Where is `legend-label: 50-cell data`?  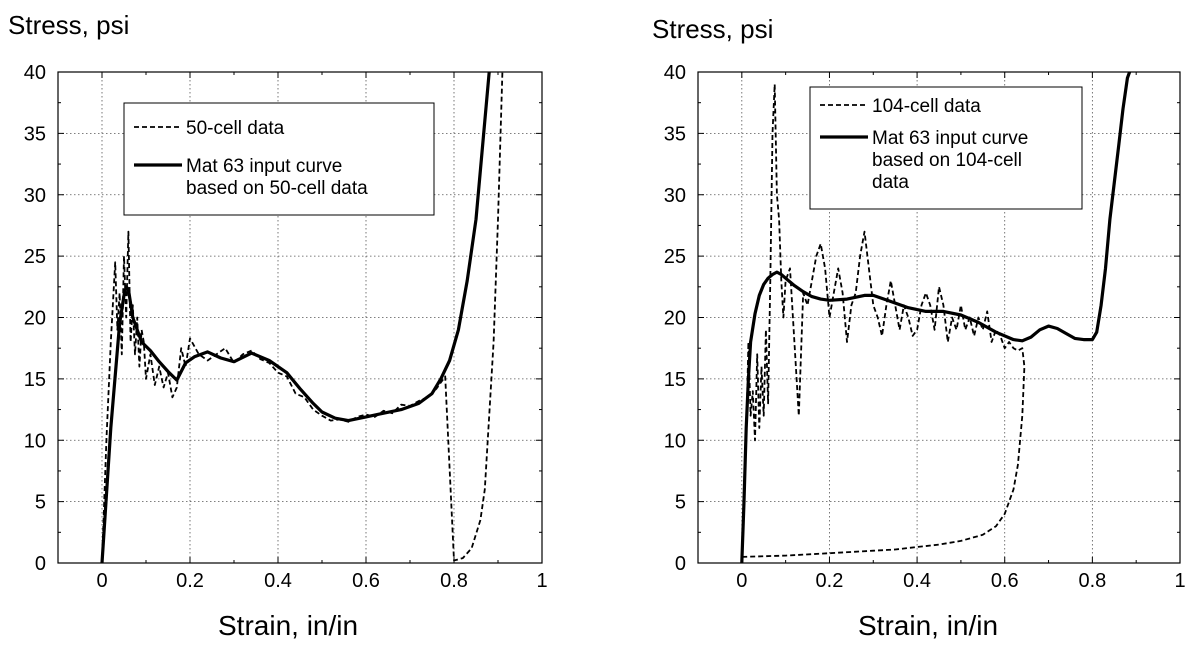 legend-label: 50-cell data is located at coordinates (235, 128).